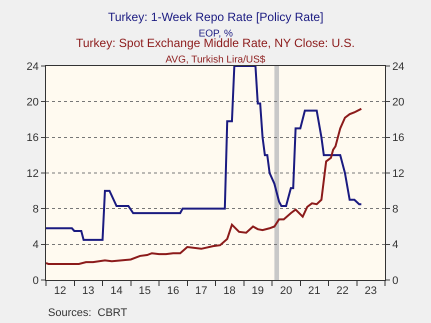 The width and height of the screenshot is (431, 323). What do you see at coordinates (398, 102) in the screenshot?
I see `y2-tick-label: 20` at bounding box center [398, 102].